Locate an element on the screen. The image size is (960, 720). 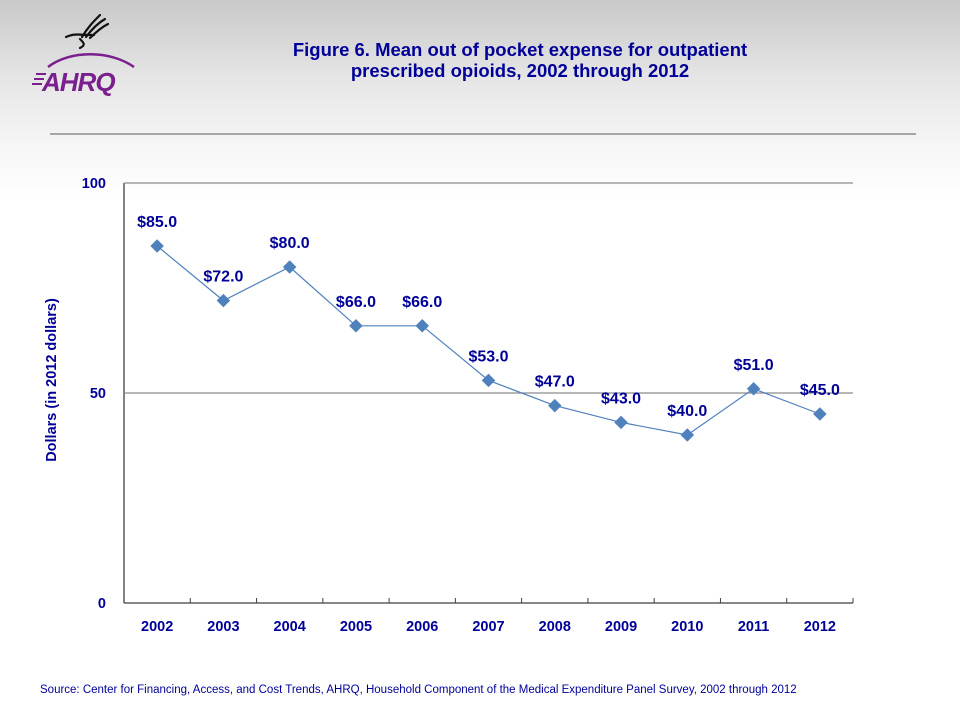
x-tick-label: 2005 is located at coordinates (356, 627).